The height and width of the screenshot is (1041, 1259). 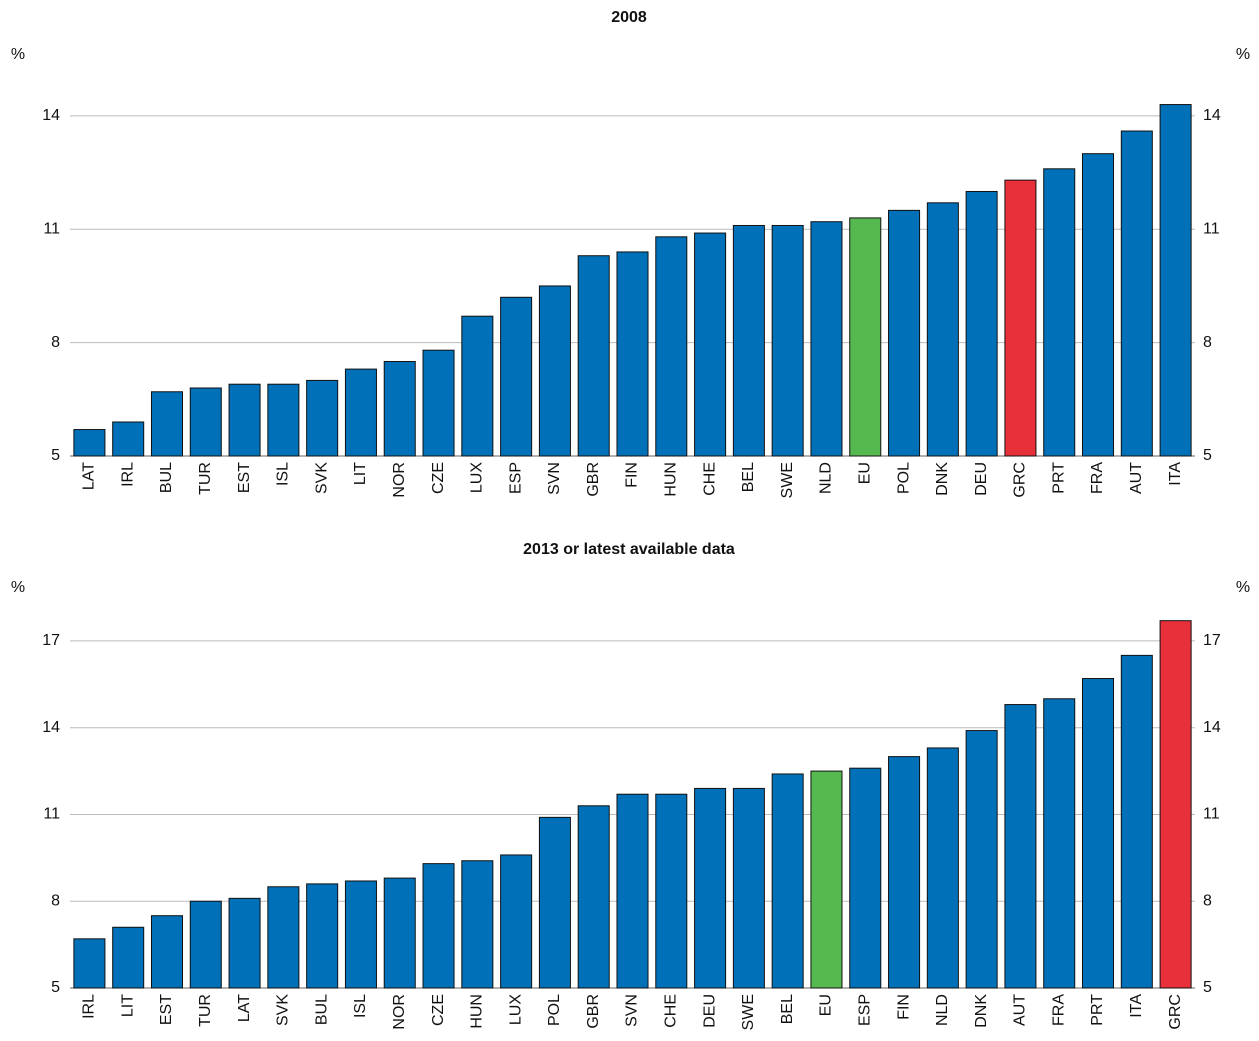 What do you see at coordinates (1058, 478) in the screenshot?
I see `x-tick-label: PRT` at bounding box center [1058, 478].